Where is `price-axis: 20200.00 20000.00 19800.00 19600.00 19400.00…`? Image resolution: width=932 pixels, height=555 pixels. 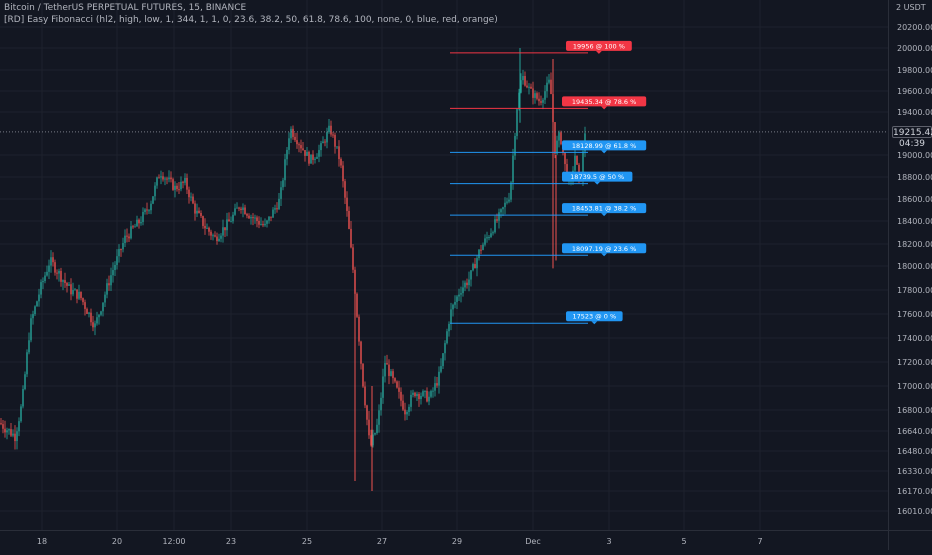 price-axis: 20200.00 20000.00 19800.00 19600.00 19400.00… is located at coordinates (910, 265).